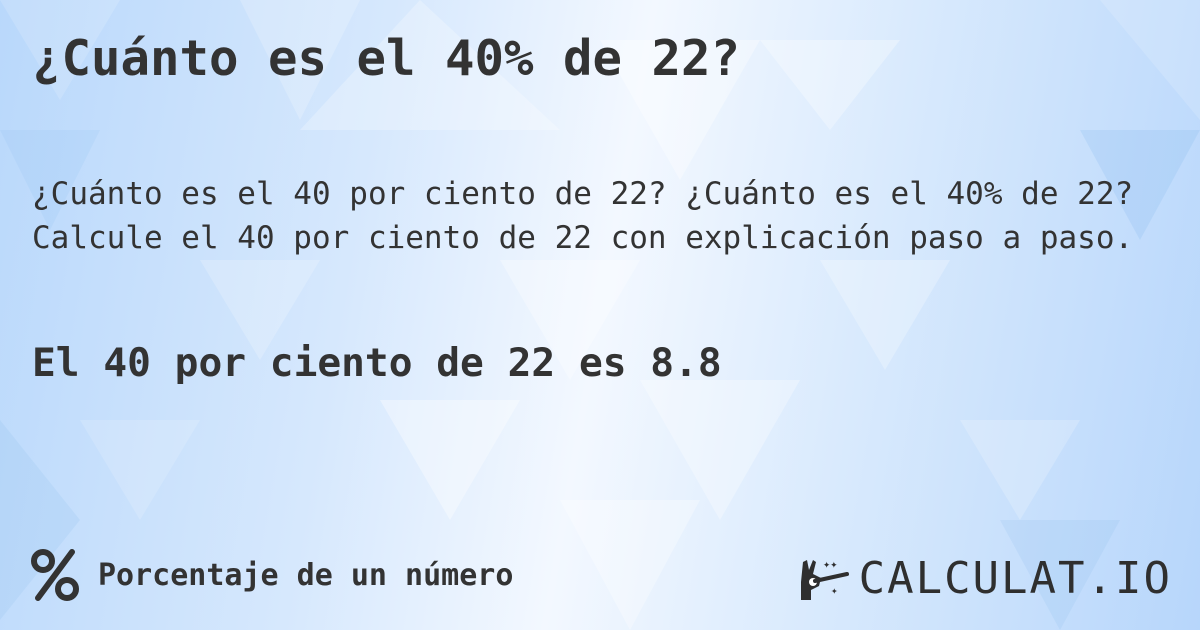 The height and width of the screenshot is (630, 1200). I want to click on logo-text: CALCULAT.IO, so click(1015, 578).